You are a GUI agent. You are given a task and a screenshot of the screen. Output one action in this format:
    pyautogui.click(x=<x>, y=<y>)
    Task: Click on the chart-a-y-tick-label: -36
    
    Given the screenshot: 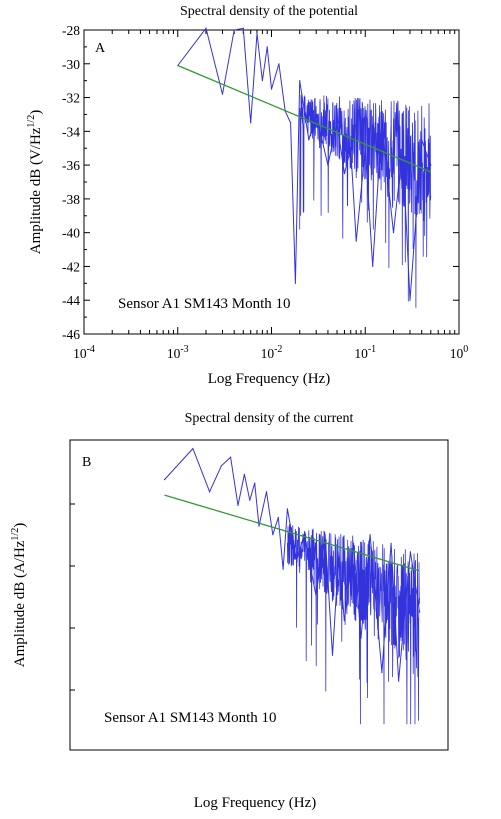 What is the action you would take?
    pyautogui.click(x=71, y=165)
    